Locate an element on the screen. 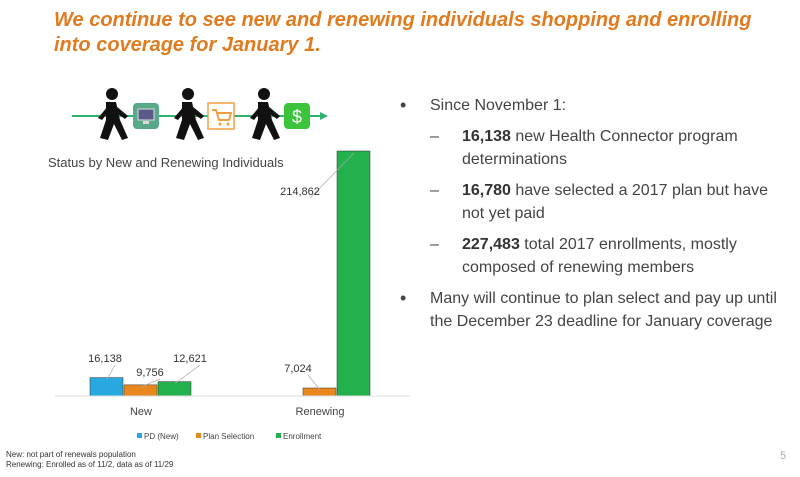 The image size is (800, 477). bar-enrollment-new is located at coordinates (174, 389).